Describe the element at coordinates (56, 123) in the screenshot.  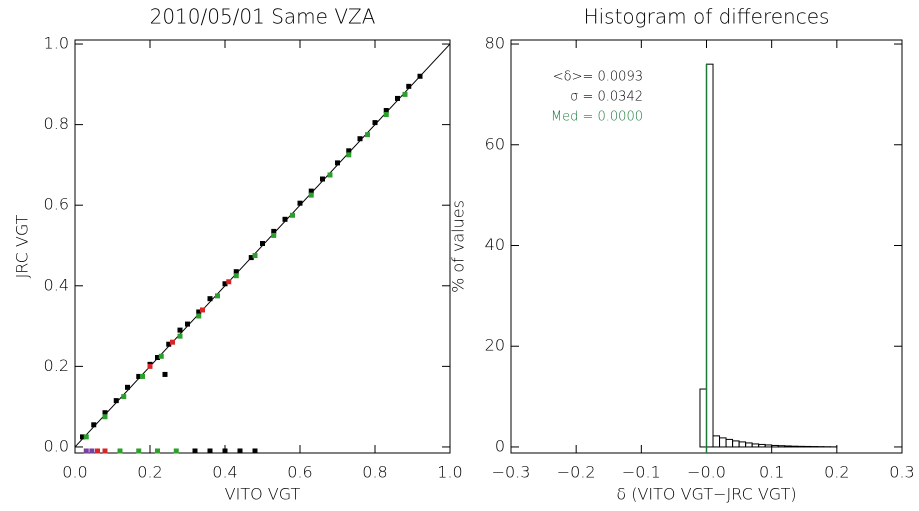
I see `y-tick-label: 0.8` at that location.